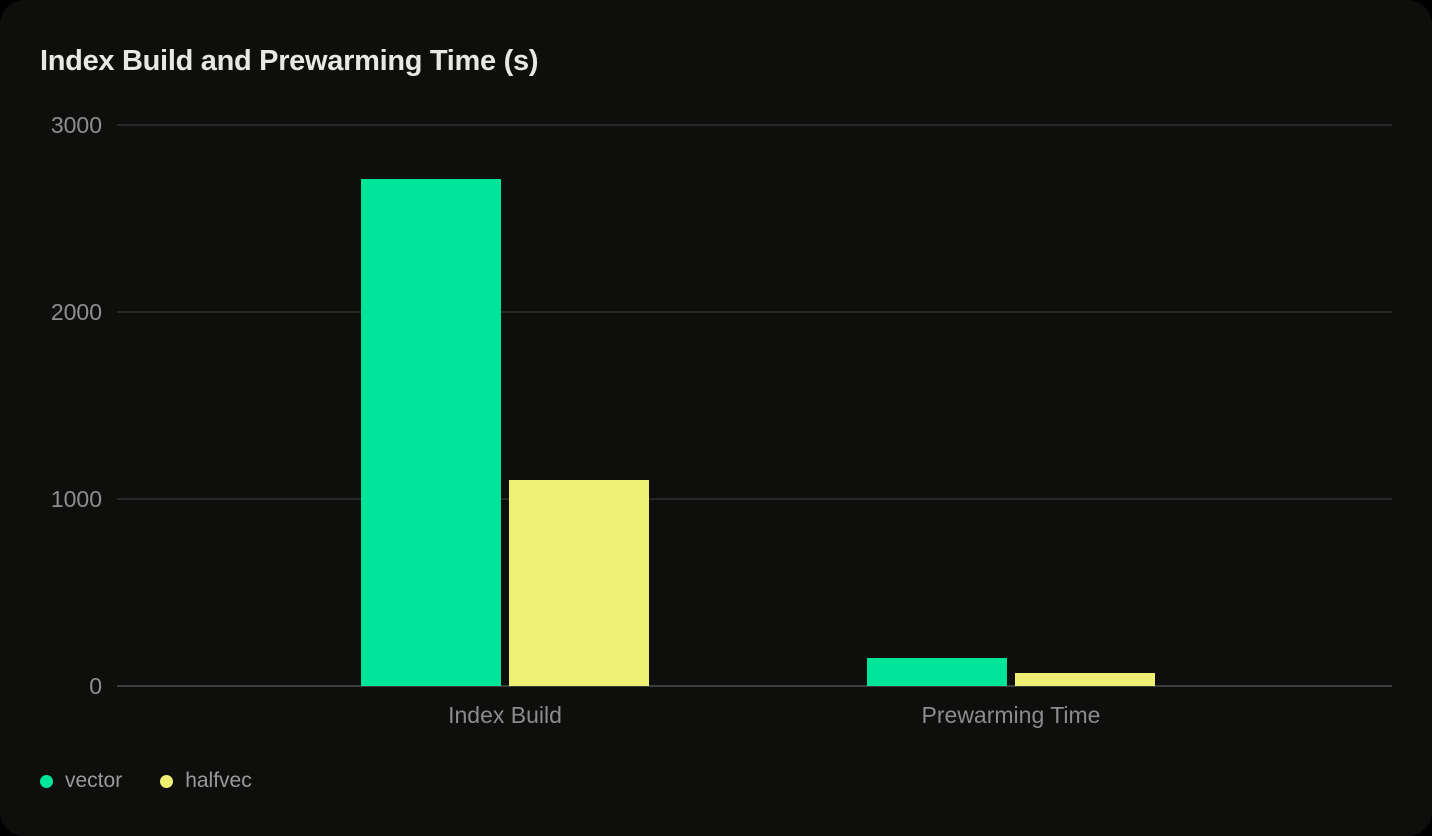  I want to click on chart-title: Index Build and Prewarming Time (s), so click(289, 61).